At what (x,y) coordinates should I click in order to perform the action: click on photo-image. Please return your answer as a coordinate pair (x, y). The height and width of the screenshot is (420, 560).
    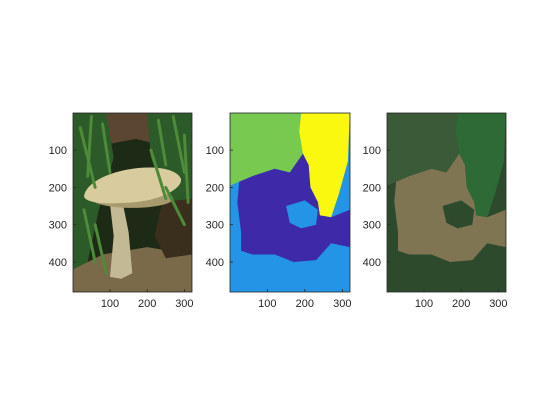
    Looking at the image, I should click on (132, 202).